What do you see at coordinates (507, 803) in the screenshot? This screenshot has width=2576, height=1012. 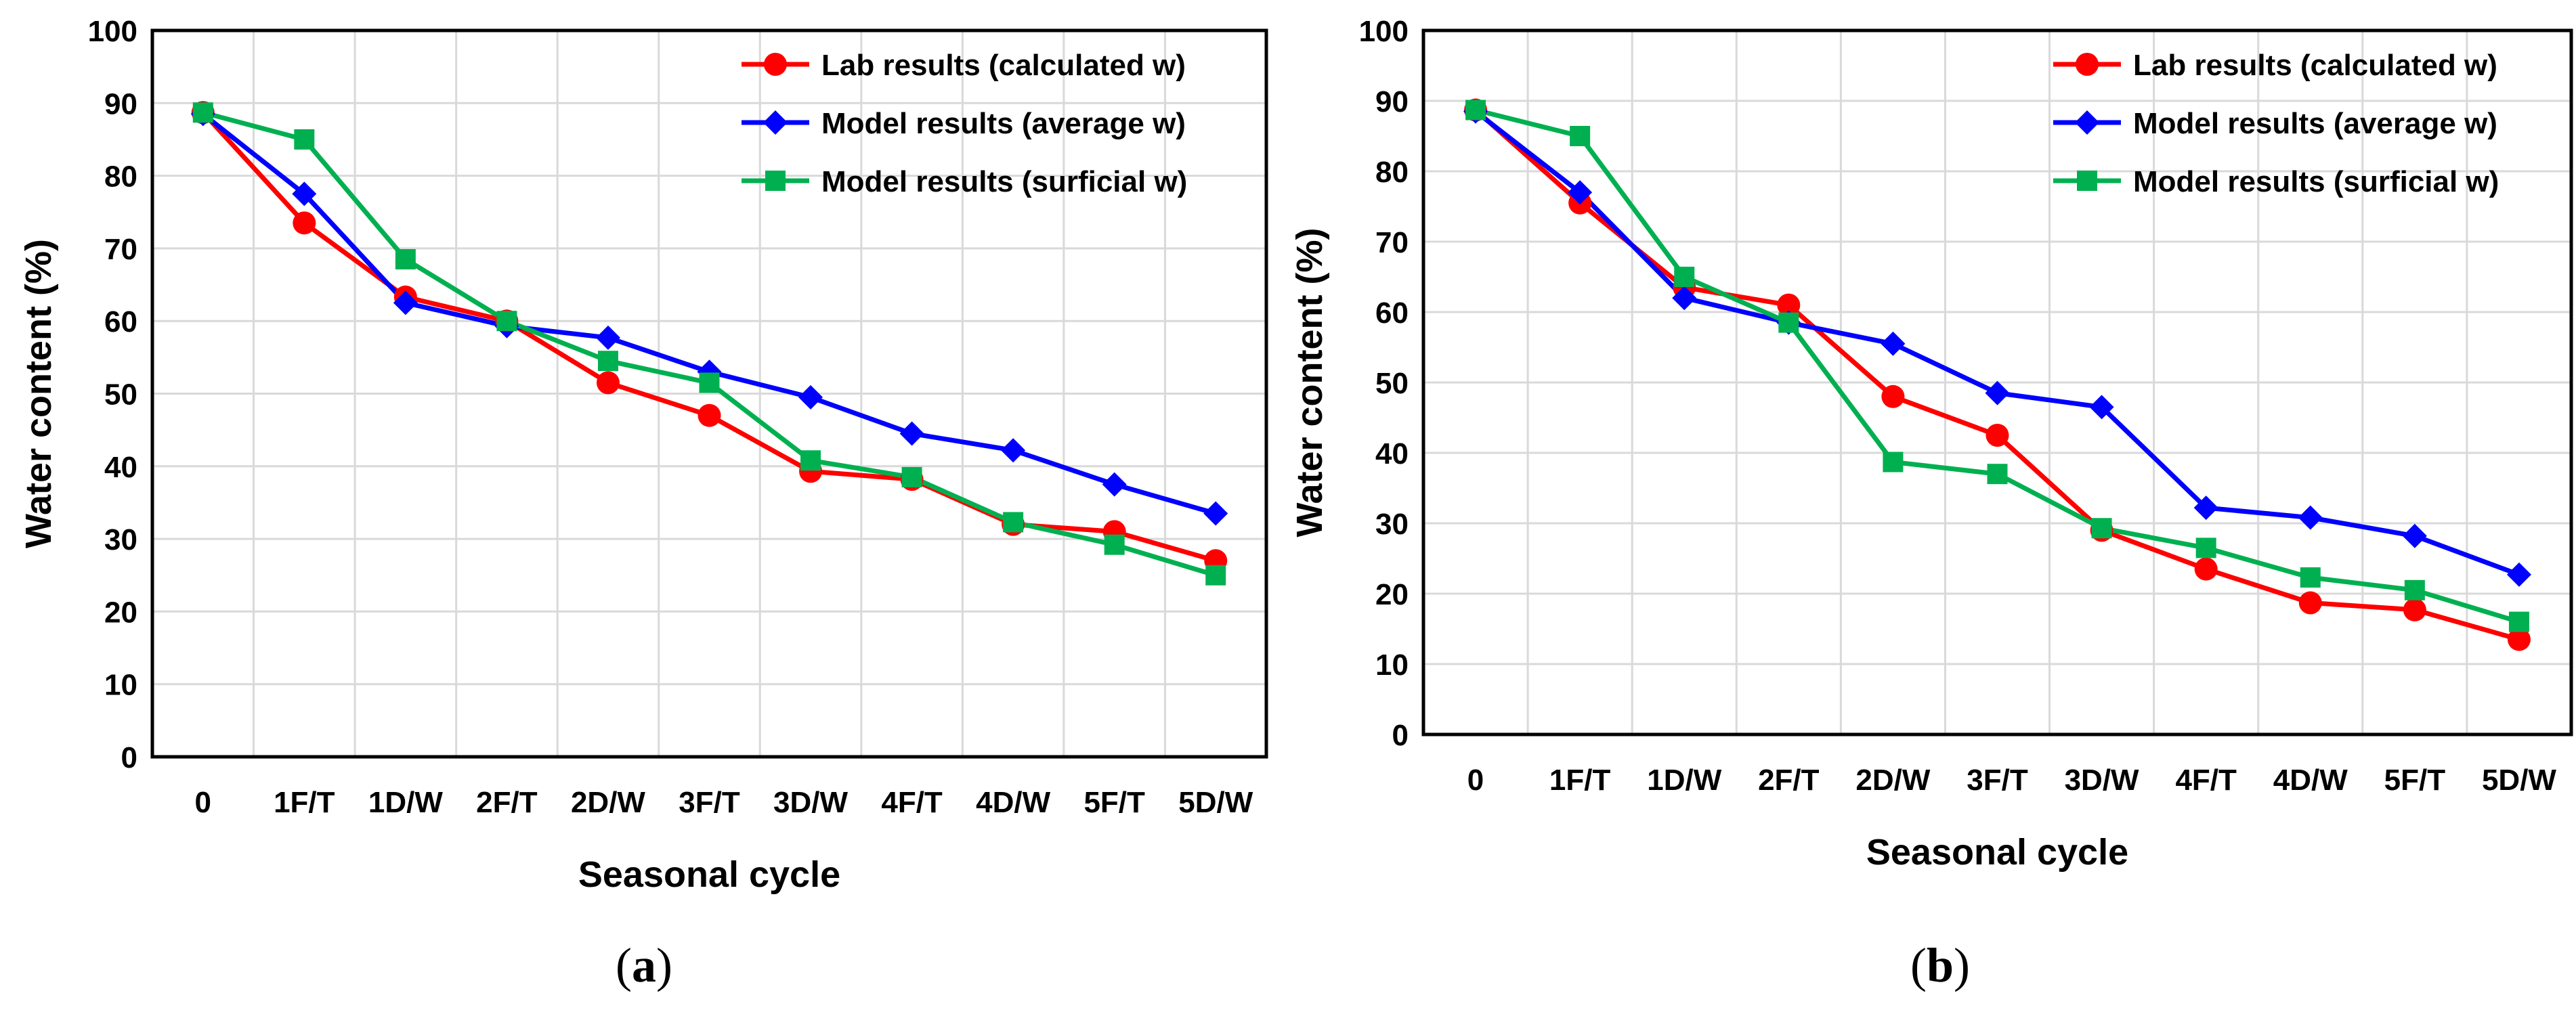 I see `x-tick-label: 2F/T` at bounding box center [507, 803].